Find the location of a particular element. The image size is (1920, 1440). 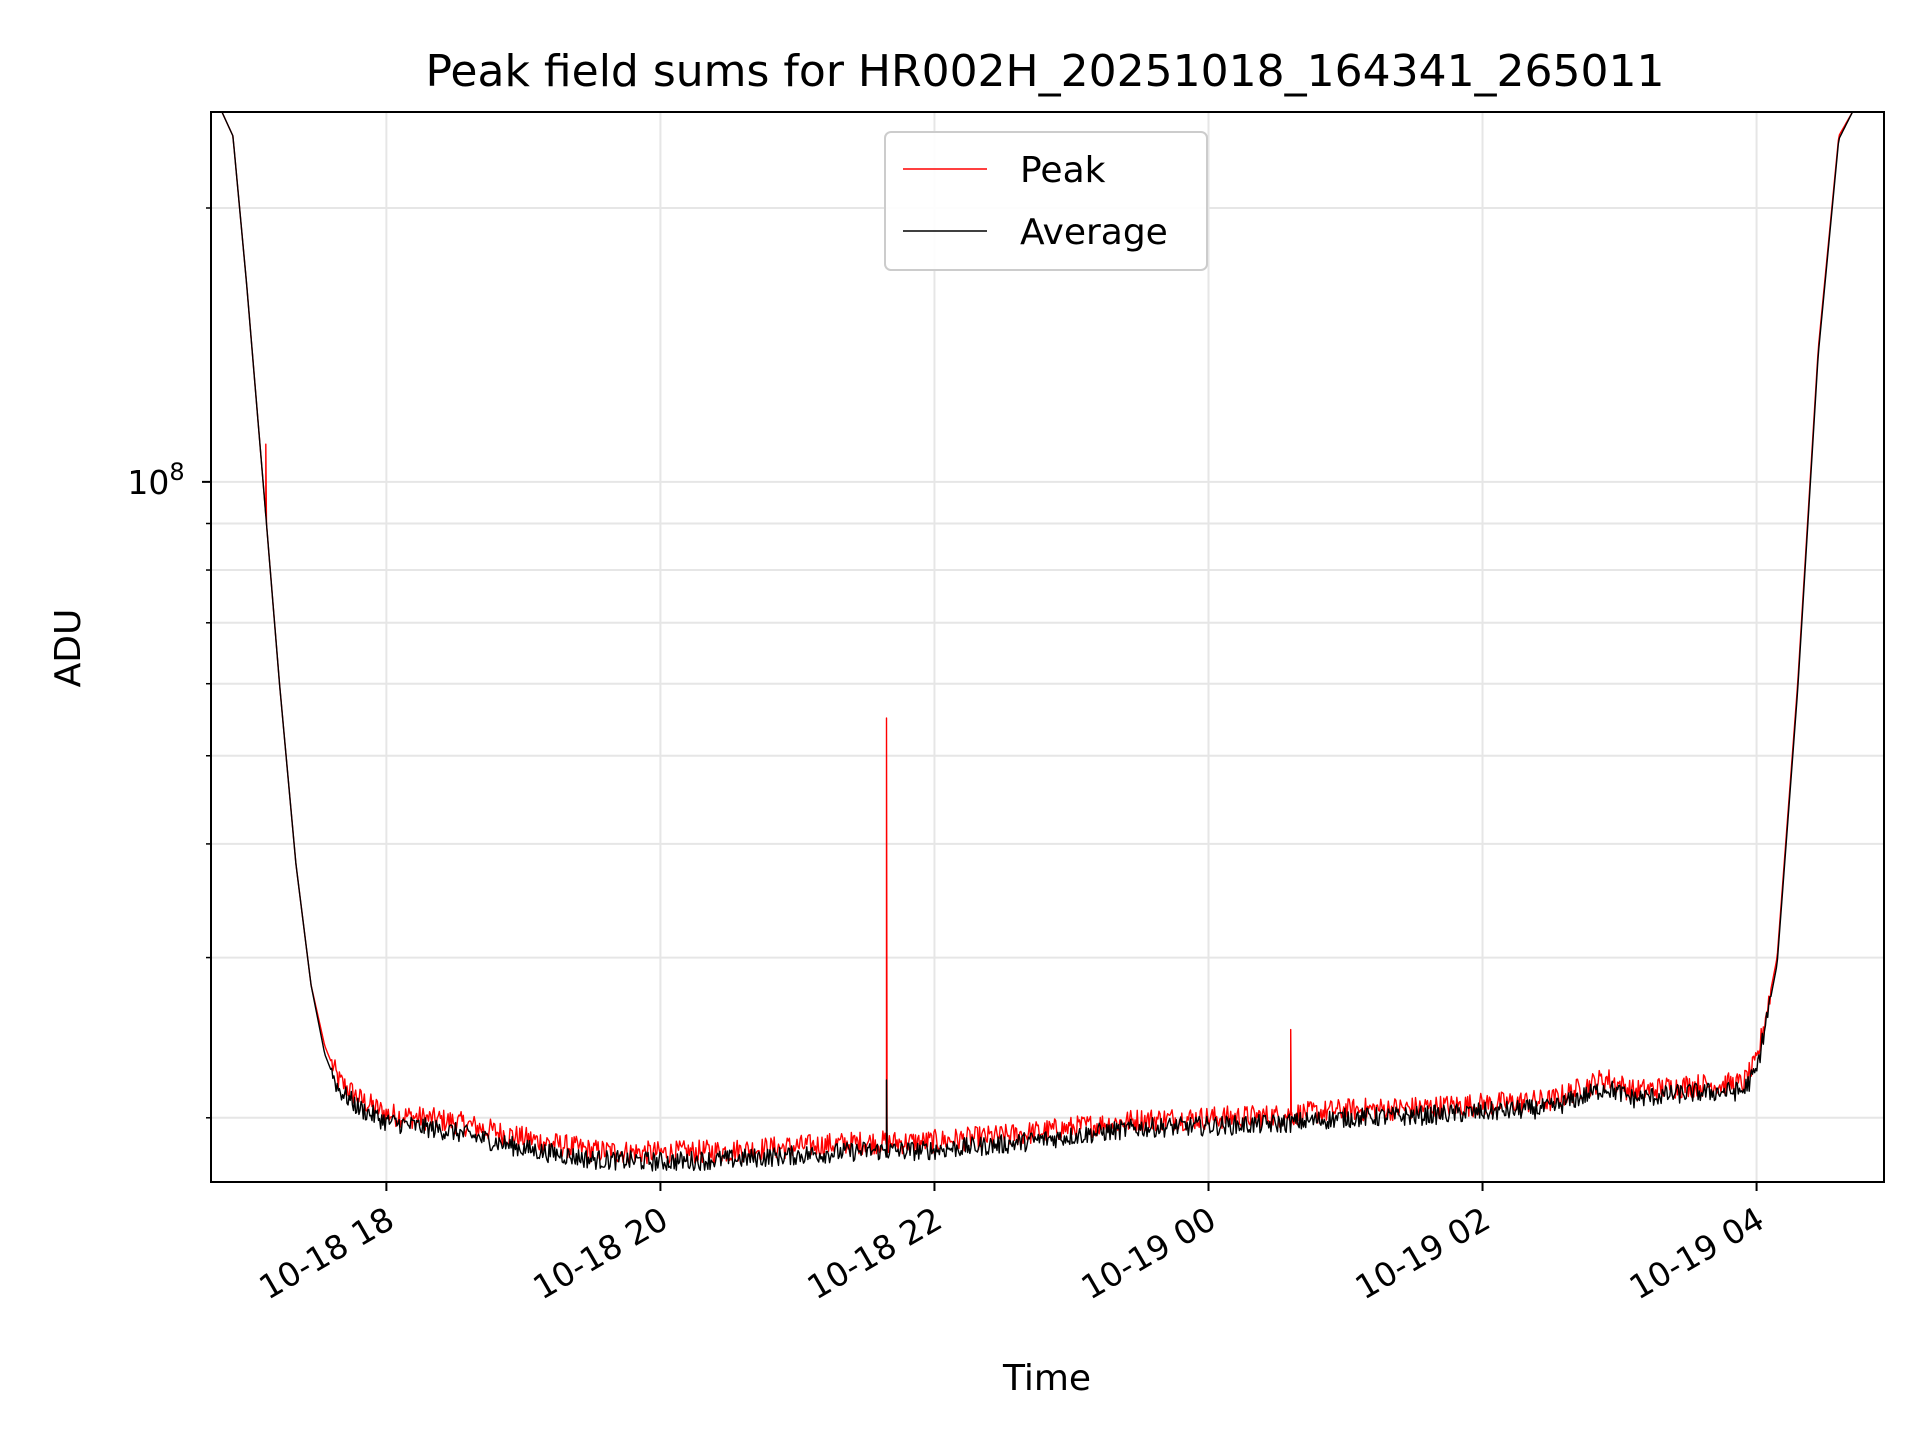

y-tick-label: 108 is located at coordinates (155, 480).